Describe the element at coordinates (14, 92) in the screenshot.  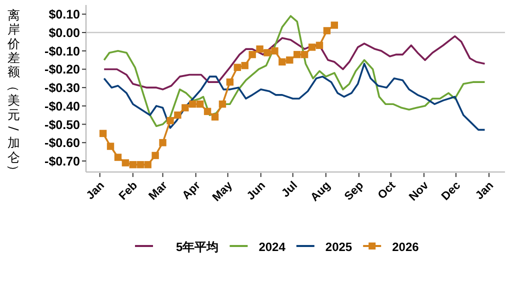
I see `text: 离岸价差额（美元/加仑）` at that location.